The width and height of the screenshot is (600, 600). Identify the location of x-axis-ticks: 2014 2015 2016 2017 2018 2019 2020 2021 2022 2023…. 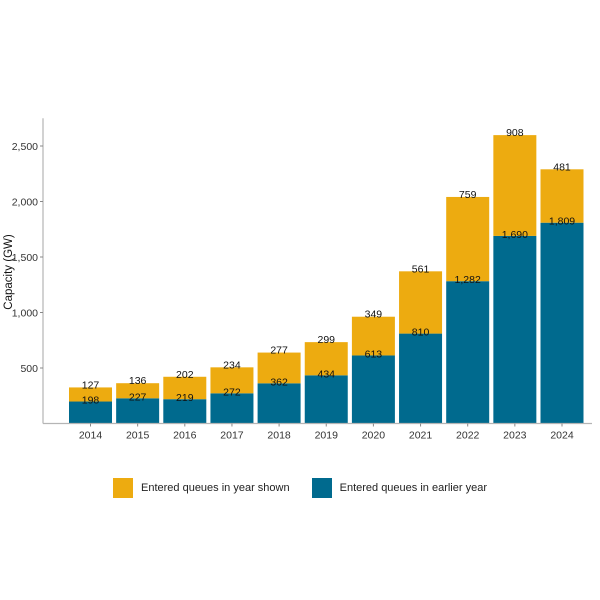
(326, 432).